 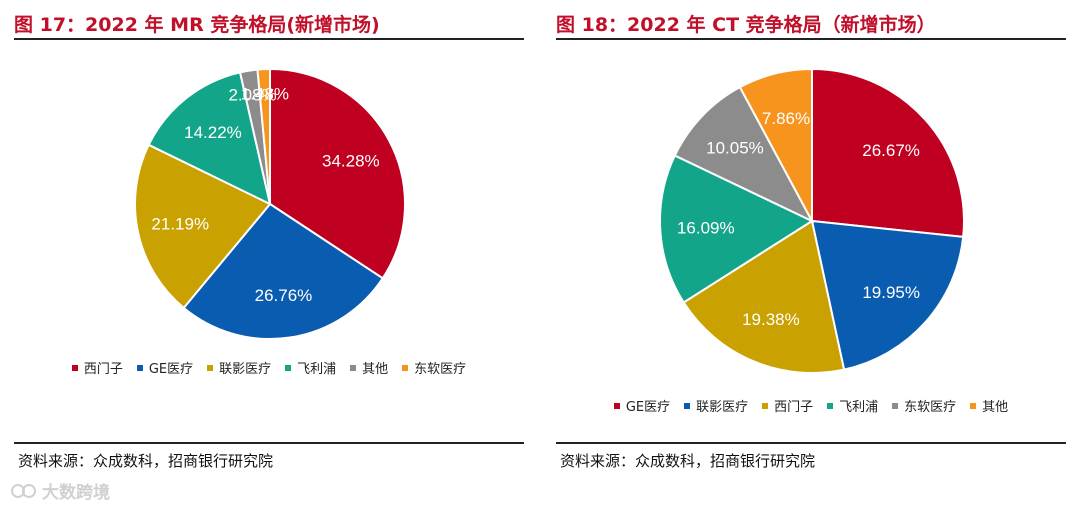 I want to click on watermark: 大数跨境, so click(x=60, y=490).